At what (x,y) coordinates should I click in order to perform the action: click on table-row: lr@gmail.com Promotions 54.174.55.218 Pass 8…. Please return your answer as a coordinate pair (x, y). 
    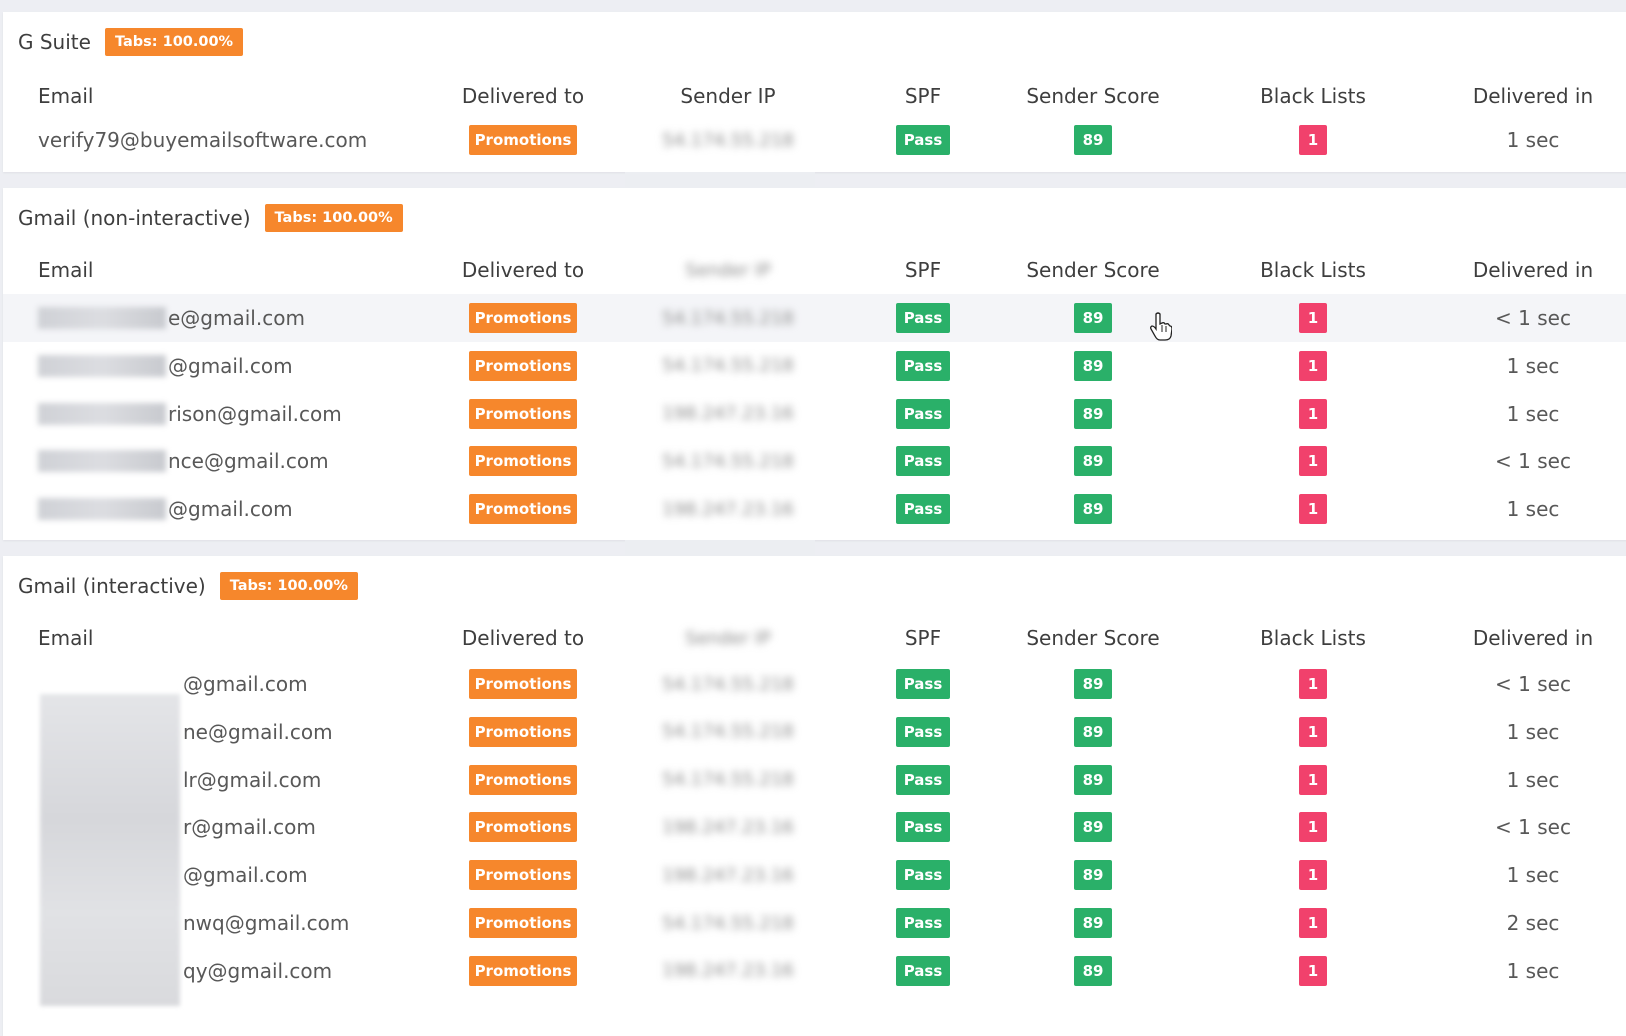
    Looking at the image, I should click on (814, 780).